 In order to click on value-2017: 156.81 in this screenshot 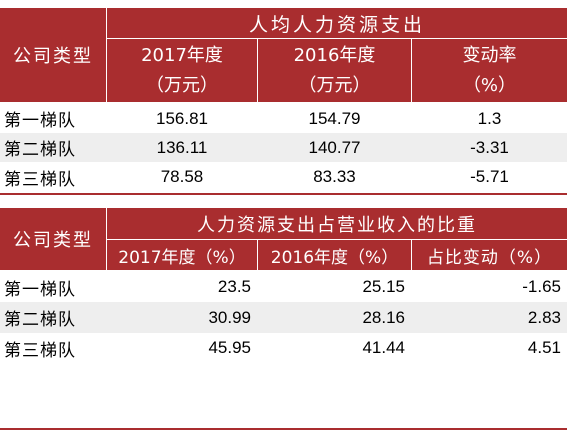, I will do `click(182, 118)`.